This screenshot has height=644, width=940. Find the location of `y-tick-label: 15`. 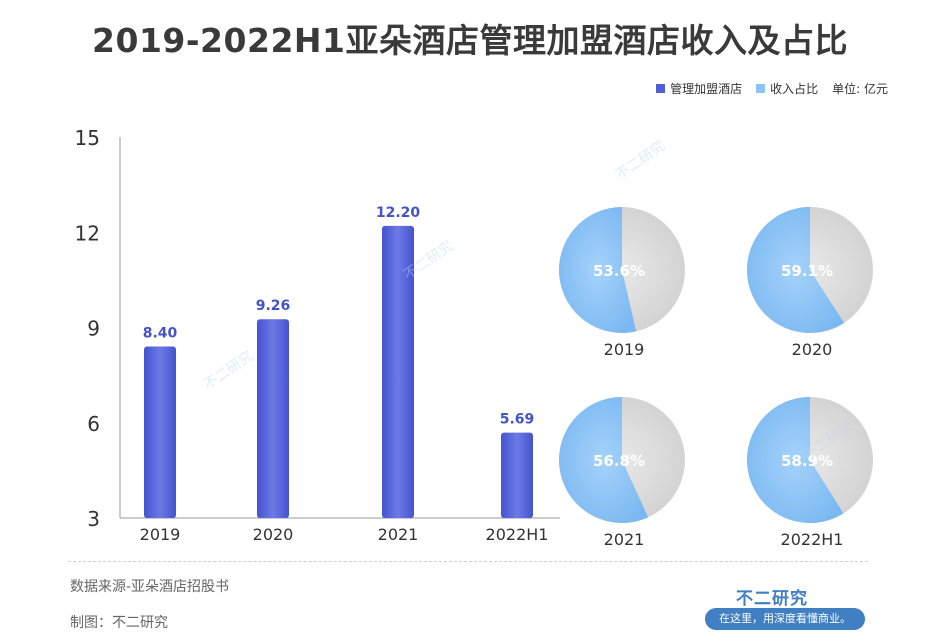

y-tick-label: 15 is located at coordinates (87, 138).